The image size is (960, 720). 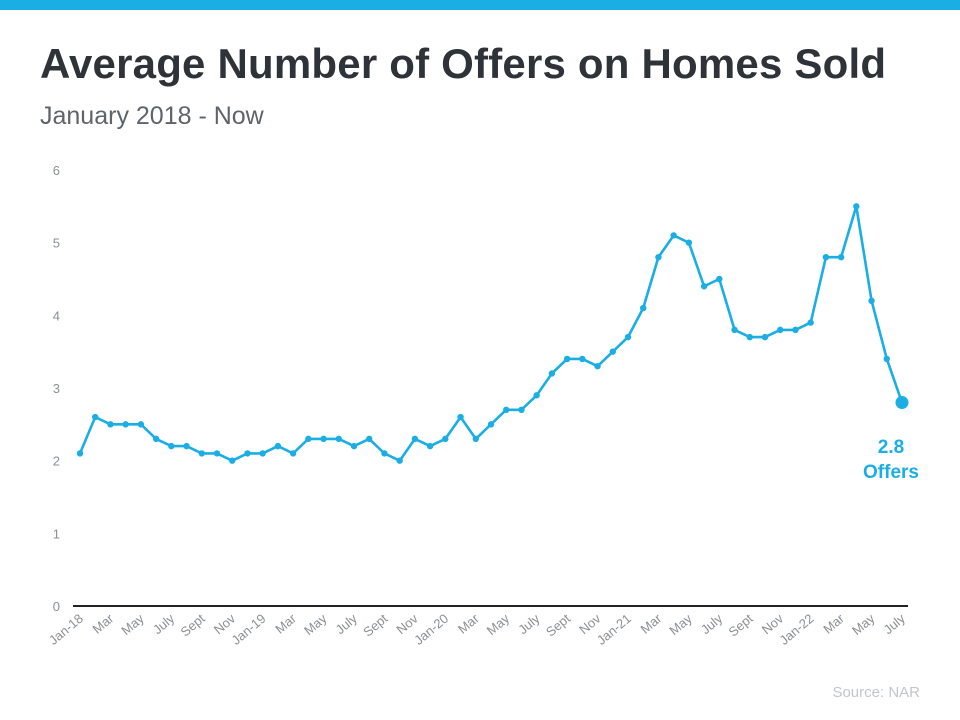 I want to click on x-tick-label: Jan-20, so click(x=431, y=629).